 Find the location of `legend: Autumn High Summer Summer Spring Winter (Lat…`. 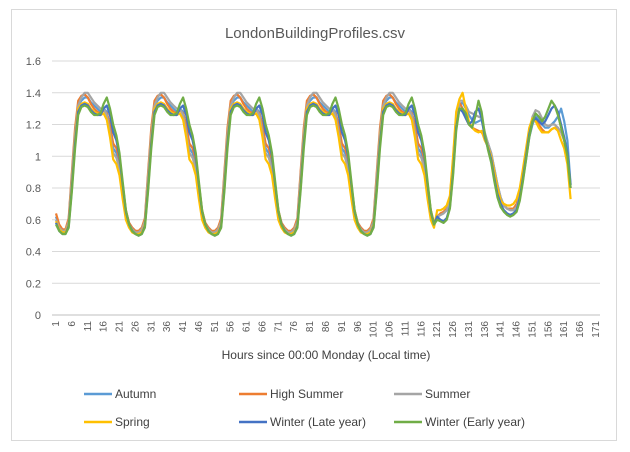

legend: Autumn High Summer Summer Spring Winter (Lat… is located at coordinates (304, 408).